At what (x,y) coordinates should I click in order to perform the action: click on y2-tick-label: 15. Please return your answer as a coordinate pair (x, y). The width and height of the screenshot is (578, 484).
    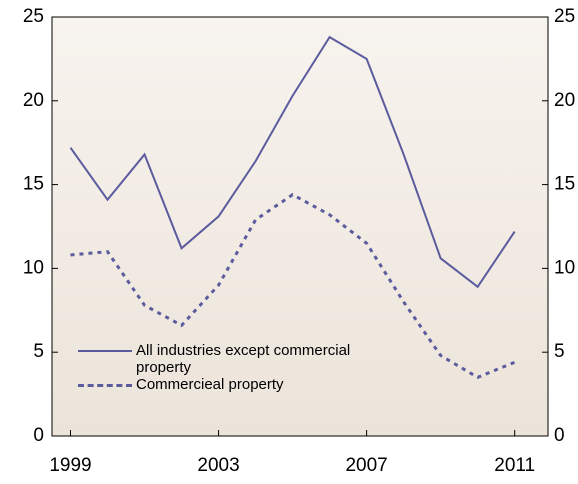
    Looking at the image, I should click on (564, 184).